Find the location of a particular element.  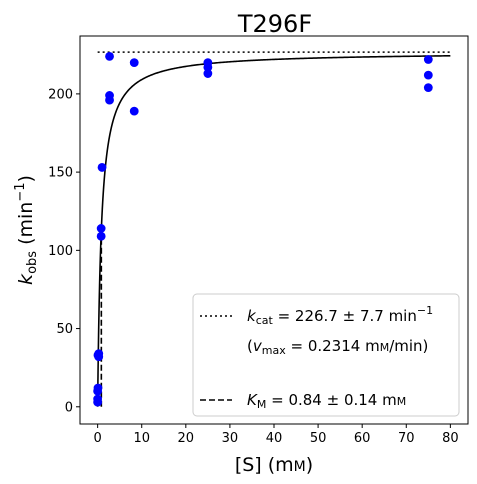

x-tick-label: 80 is located at coordinates (450, 438).